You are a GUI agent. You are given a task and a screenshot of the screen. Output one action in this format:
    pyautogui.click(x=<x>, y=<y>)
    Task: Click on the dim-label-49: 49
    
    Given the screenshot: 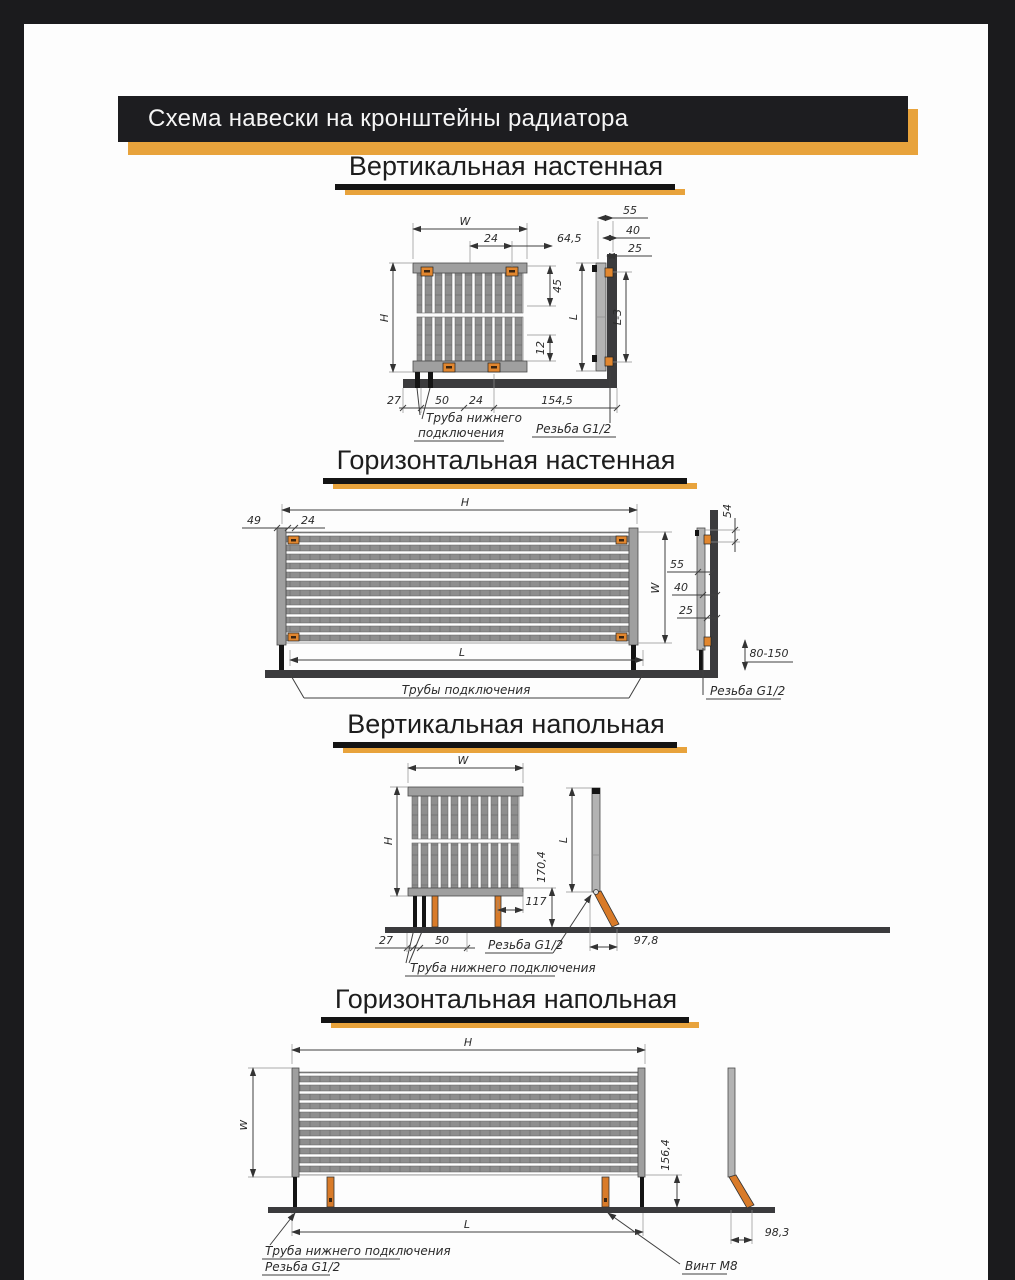 What is the action you would take?
    pyautogui.click(x=254, y=520)
    